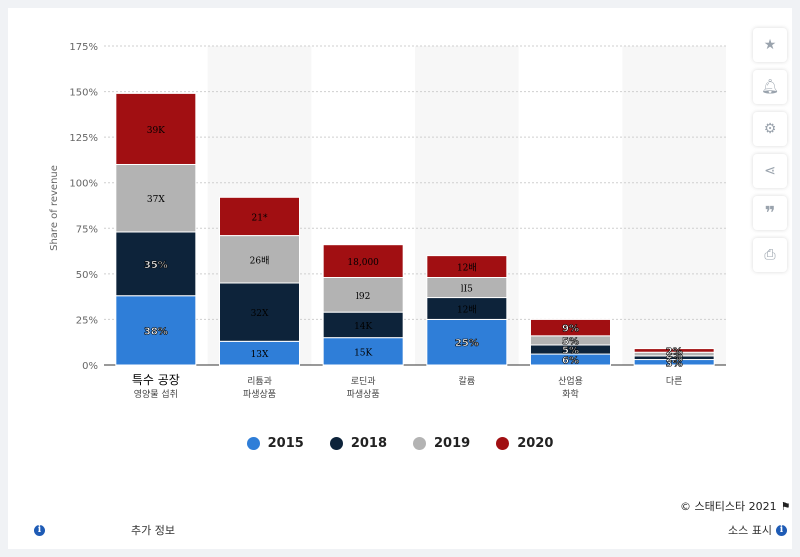 The image size is (800, 557). I want to click on legend-label: 2015, so click(285, 443).